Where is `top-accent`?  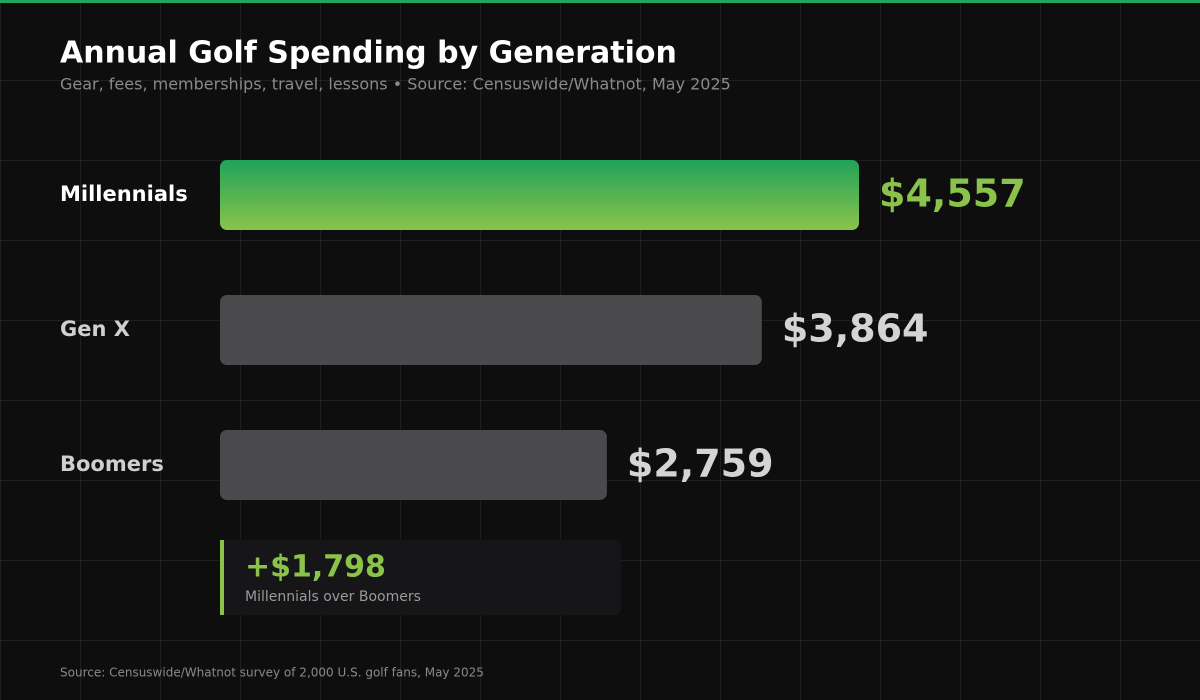 top-accent is located at coordinates (600, 1).